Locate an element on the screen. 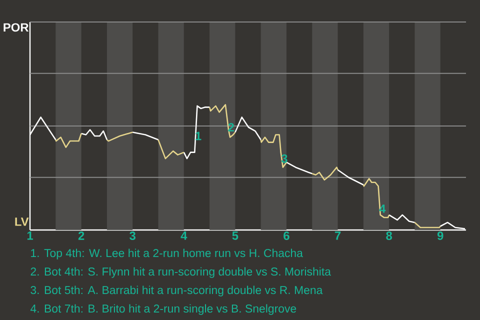 The image size is (480, 320). x-tick-label: 8 is located at coordinates (389, 236).